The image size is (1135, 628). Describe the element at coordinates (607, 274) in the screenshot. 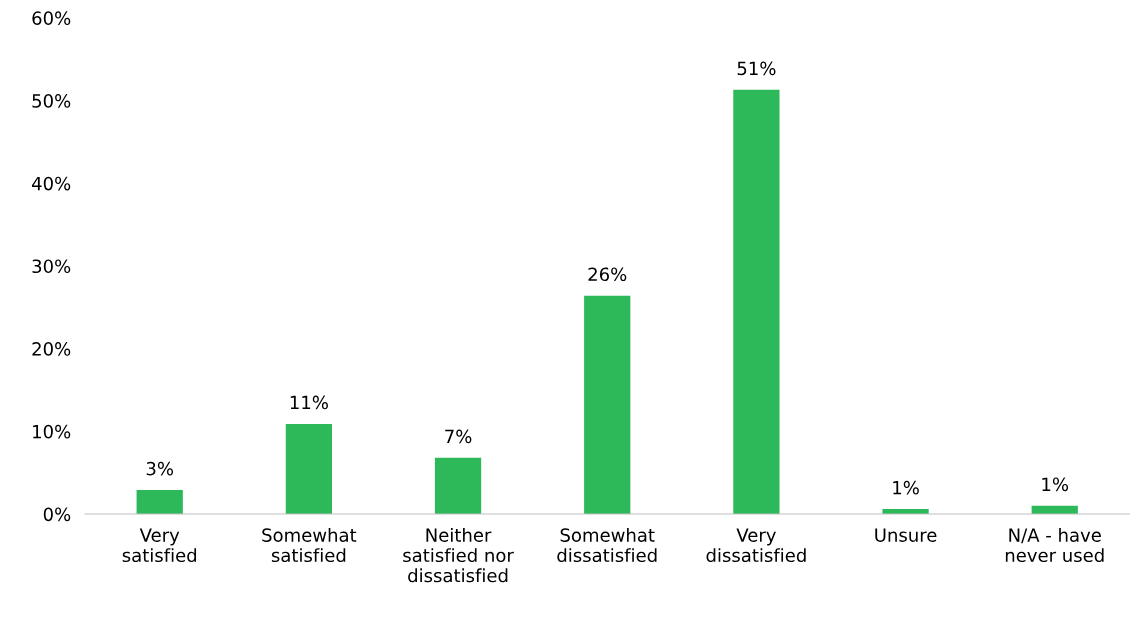

I see `data-label: 26%` at that location.